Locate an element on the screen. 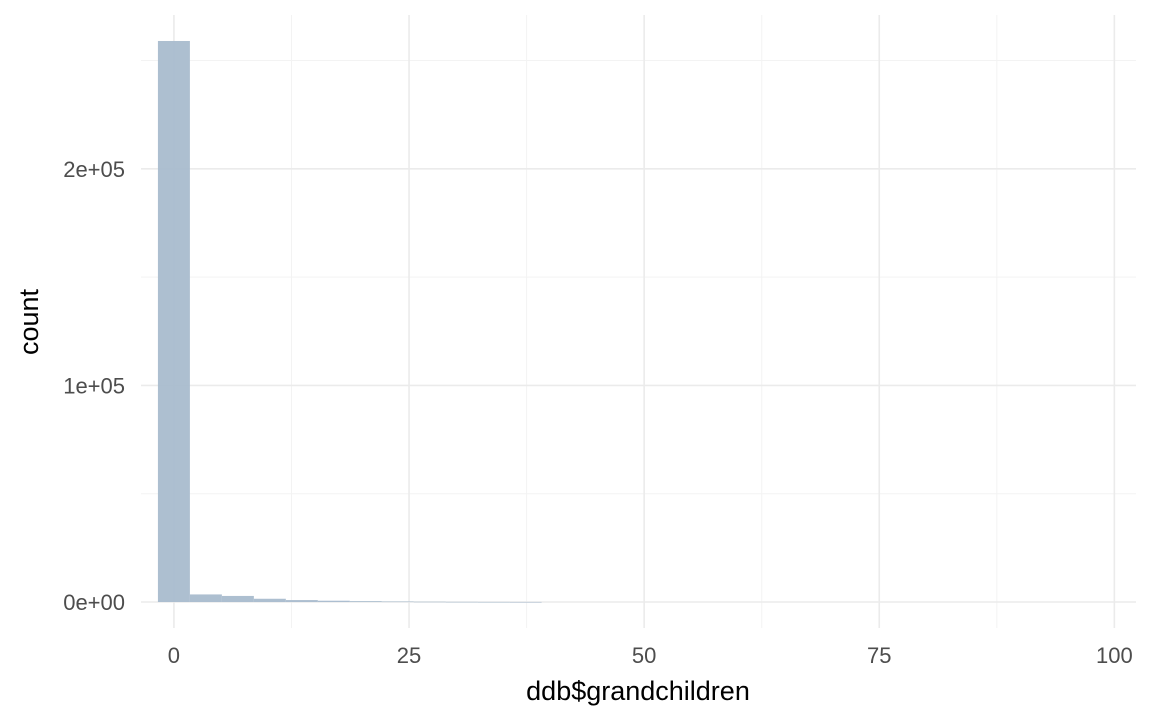  x-tick-label: 100 is located at coordinates (1114, 655).